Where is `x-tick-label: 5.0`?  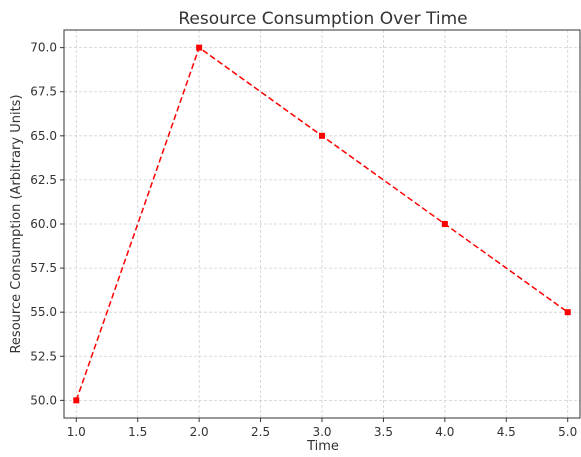
x-tick-label: 5.0 is located at coordinates (567, 432).